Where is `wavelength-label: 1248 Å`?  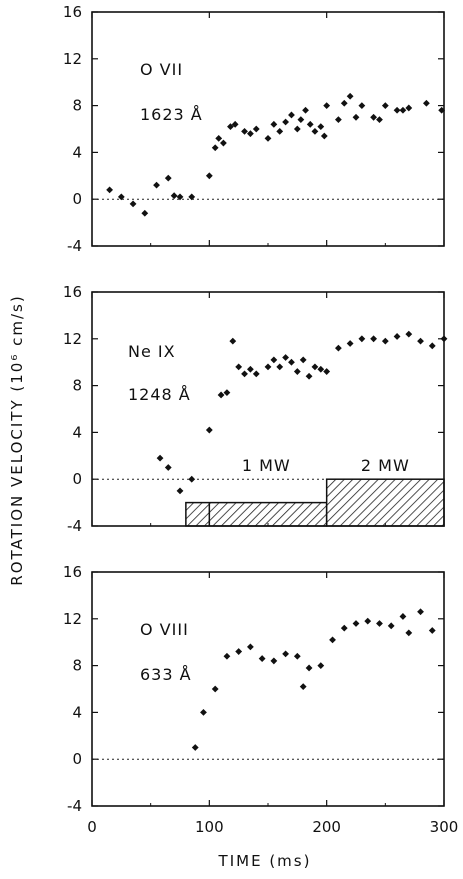 wavelength-label: 1248 Å is located at coordinates (159, 394).